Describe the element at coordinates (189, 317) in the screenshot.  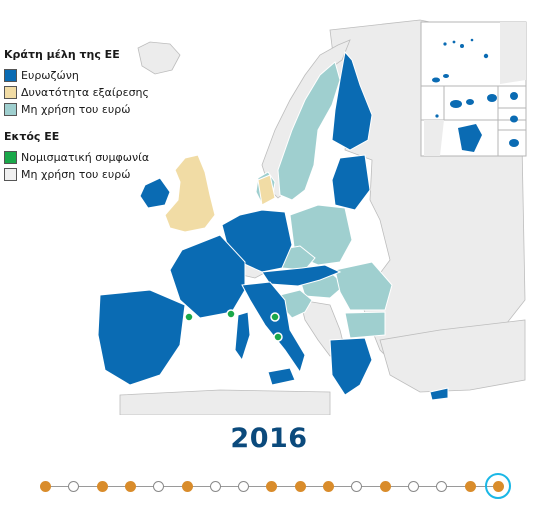
I see `andorra-marker` at that location.